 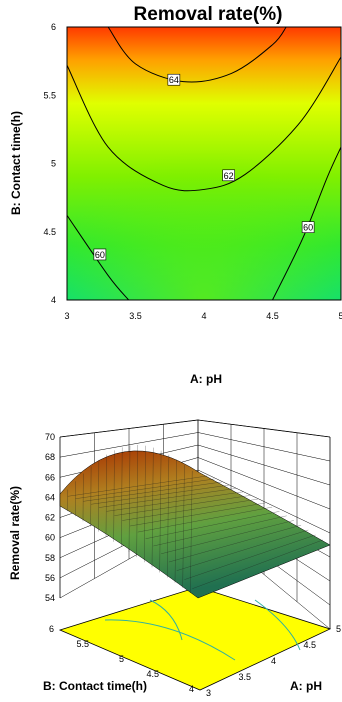 I want to click on z-tick-labels: 54 56 58 60 62 64 66 68 70, so click(x=50, y=517).